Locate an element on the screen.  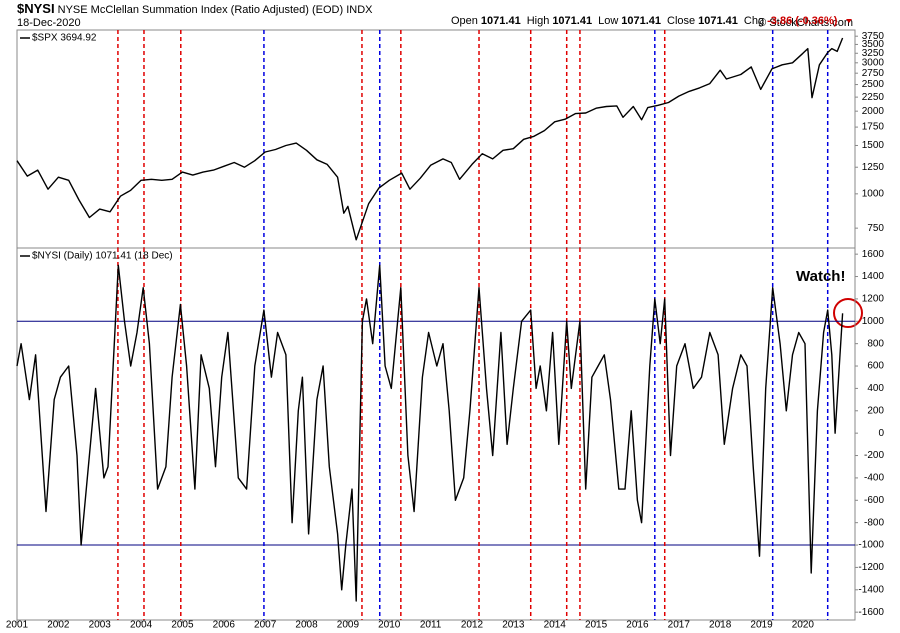
y-tick-label: 2000 is located at coordinates (873, 111).